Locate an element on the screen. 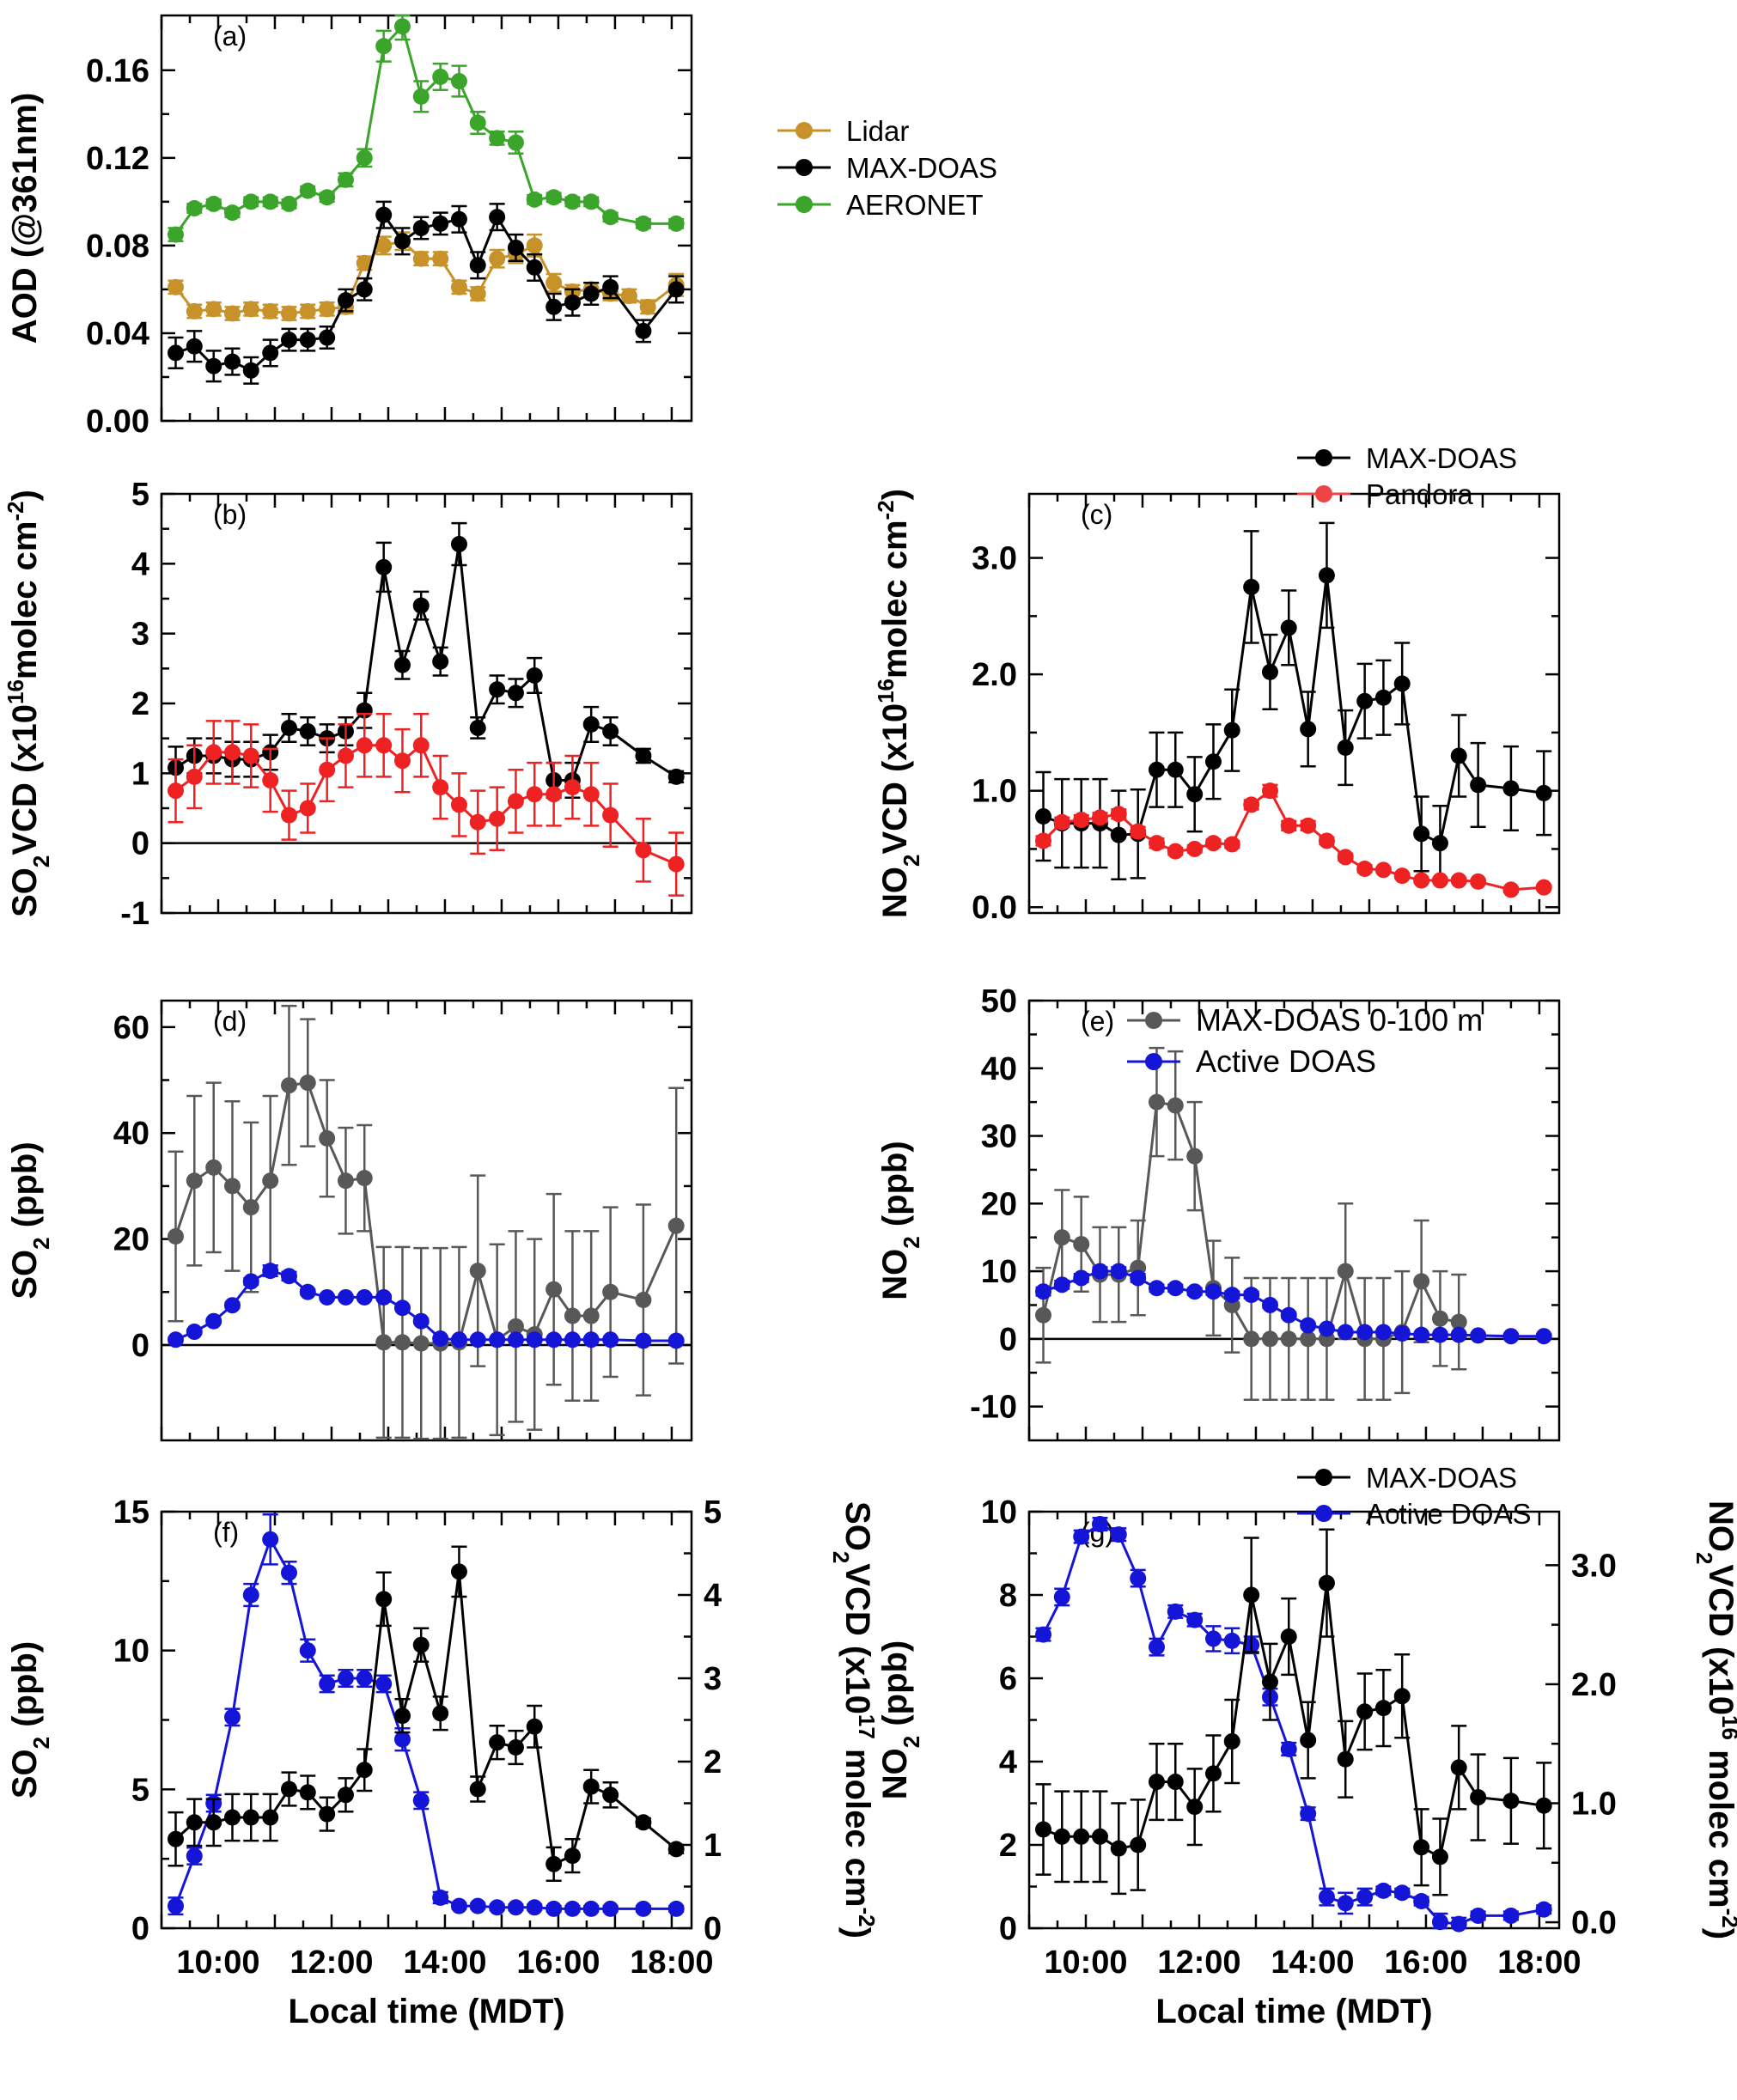  y-axis-label: SO2 (ppb) is located at coordinates (30, 1720).